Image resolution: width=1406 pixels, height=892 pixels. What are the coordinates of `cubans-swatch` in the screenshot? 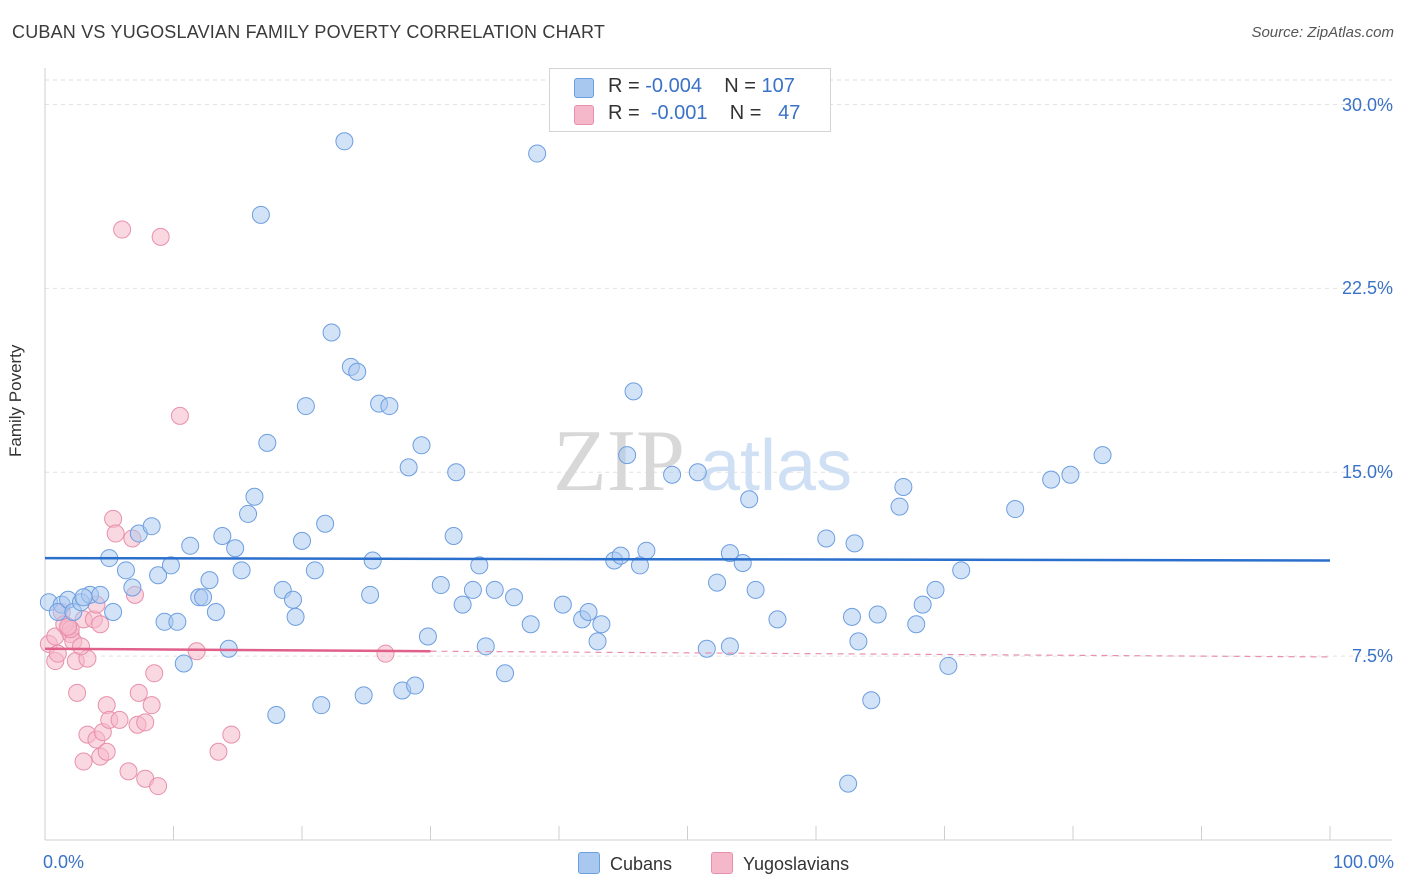 It's located at (584, 88).